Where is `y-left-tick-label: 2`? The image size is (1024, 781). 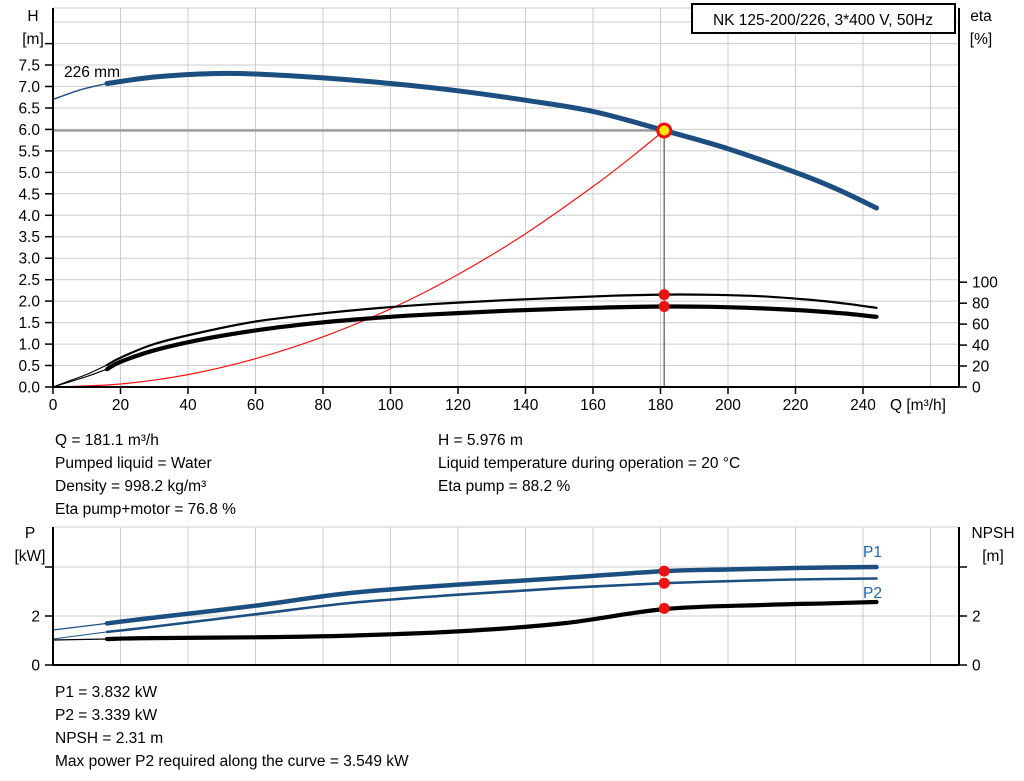 y-left-tick-label: 2 is located at coordinates (35, 617).